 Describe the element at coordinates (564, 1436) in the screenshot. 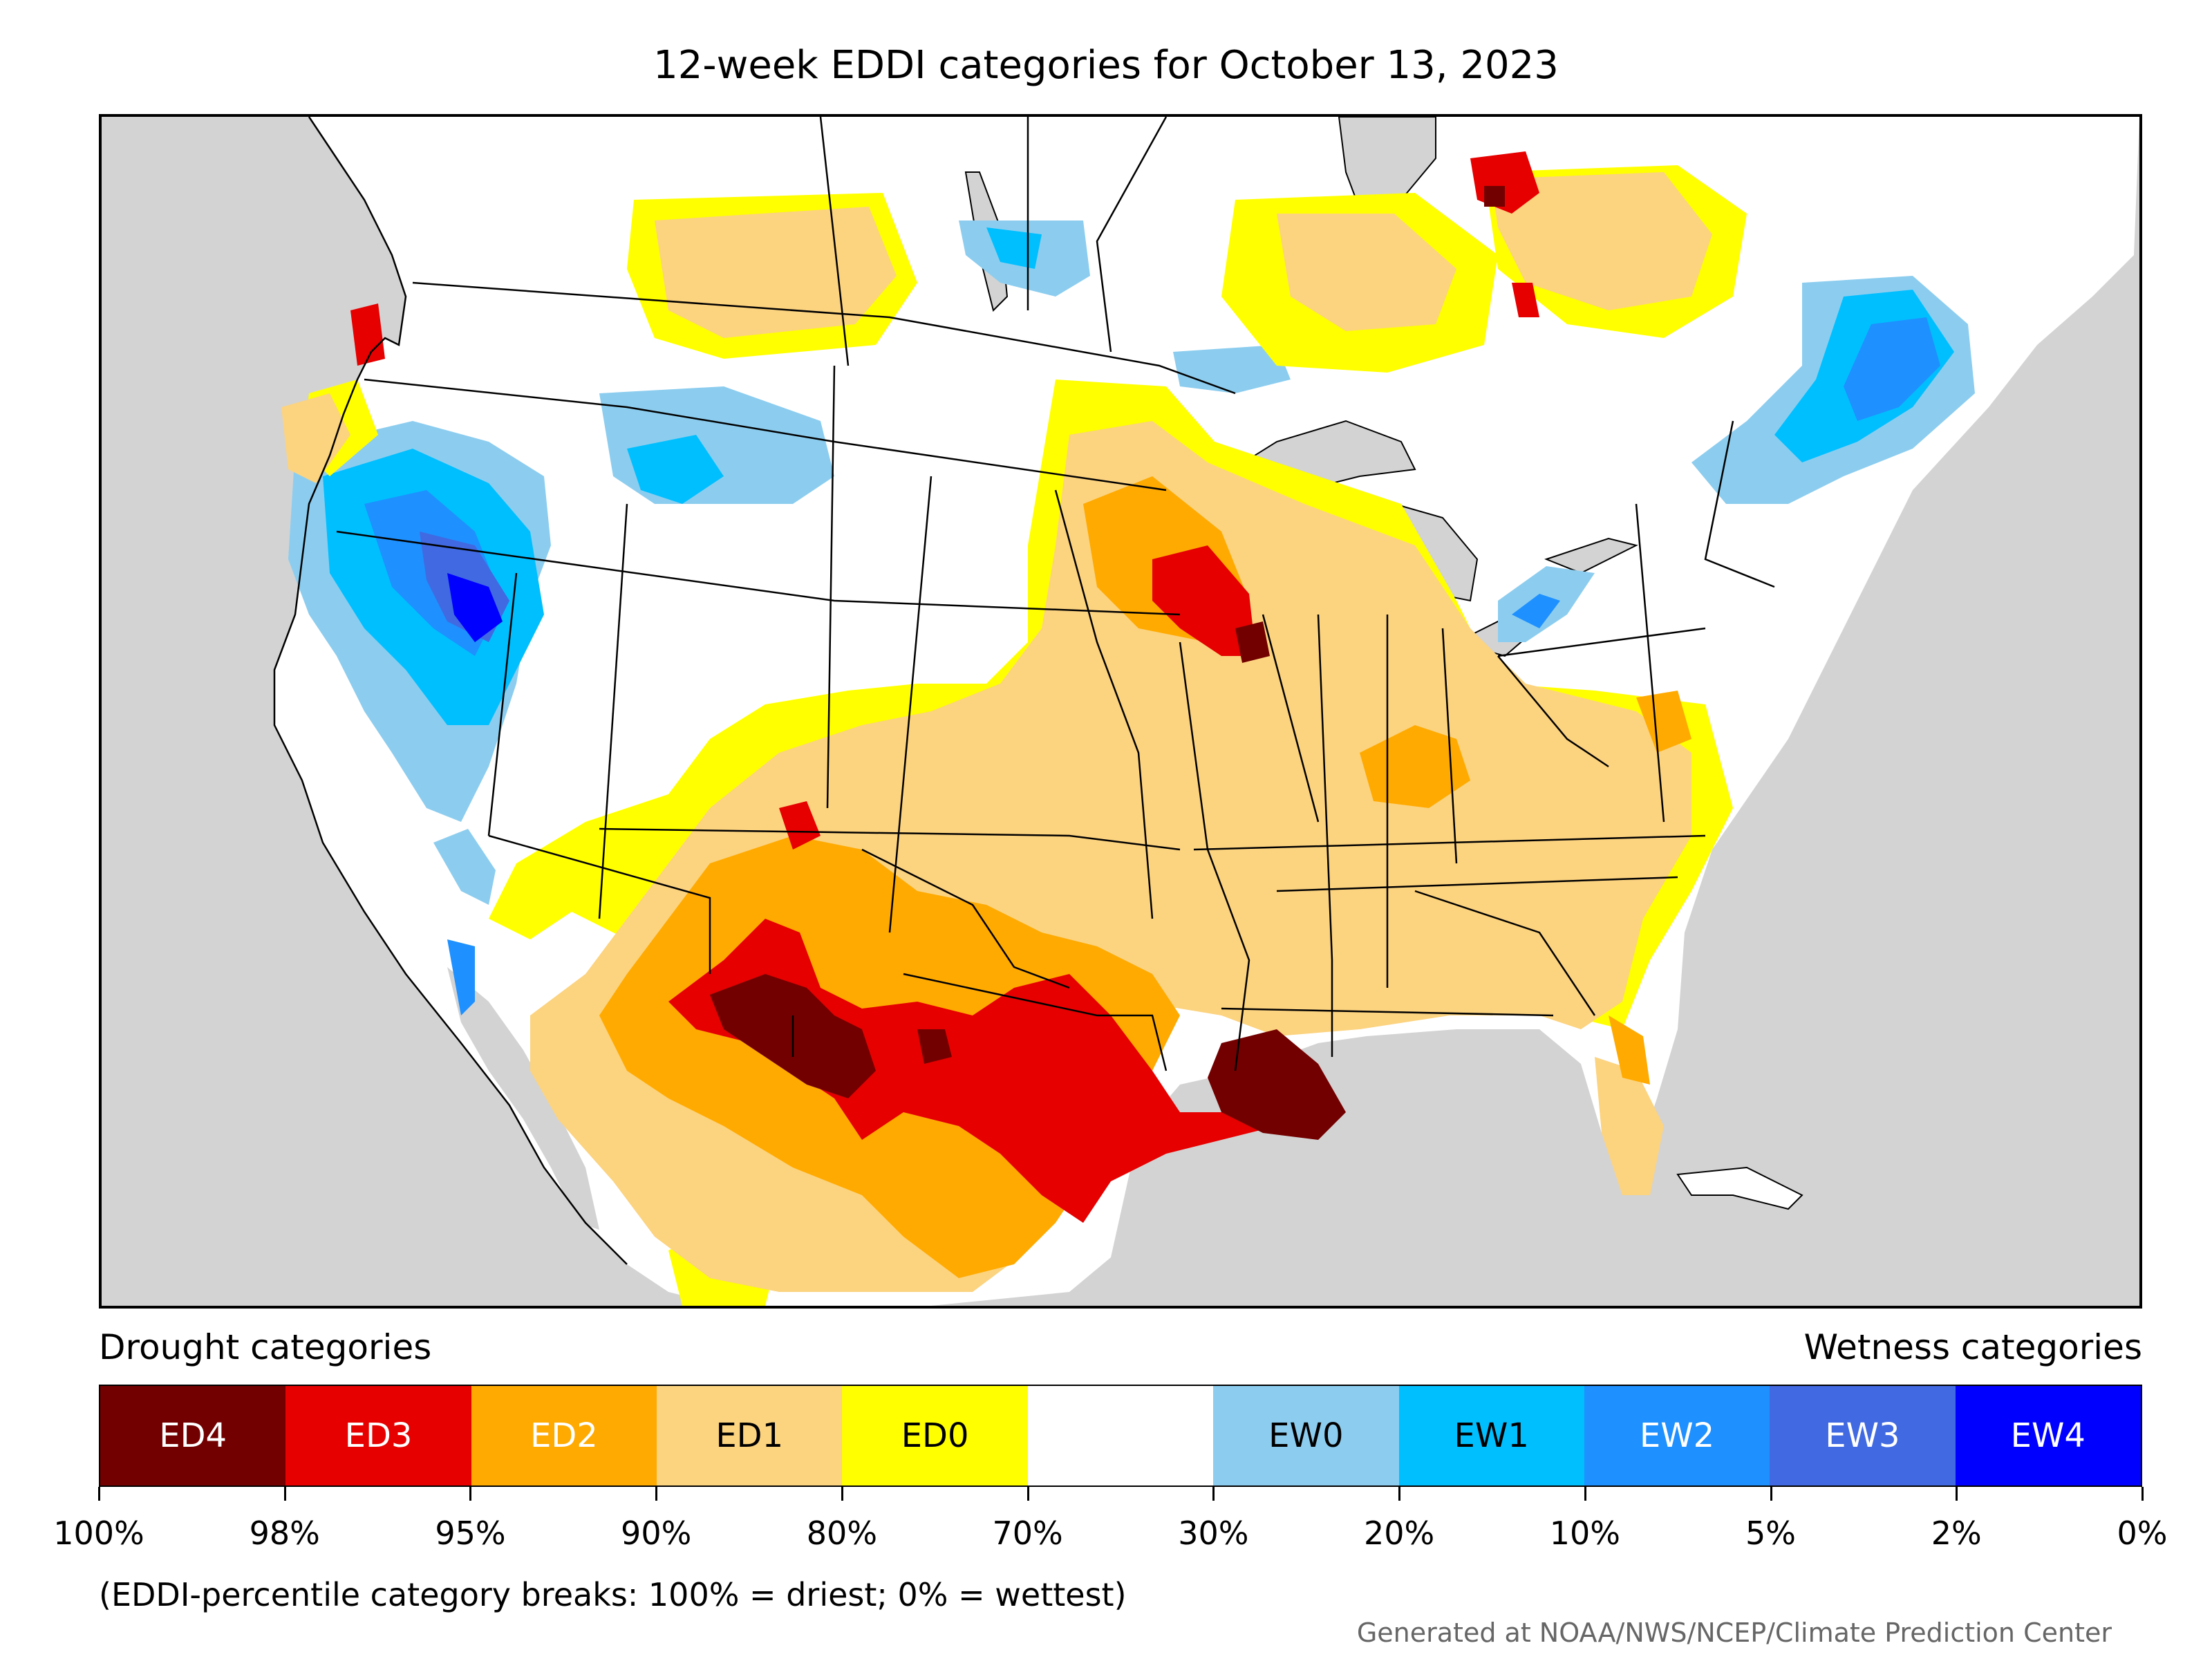

I see `category-swatch-ed2: ED2` at that location.